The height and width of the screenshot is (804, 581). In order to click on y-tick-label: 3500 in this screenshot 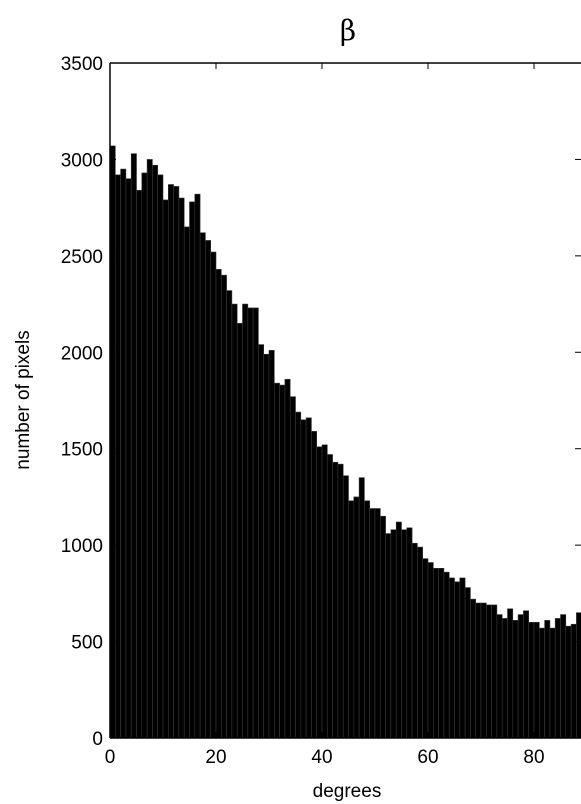, I will do `click(82, 64)`.